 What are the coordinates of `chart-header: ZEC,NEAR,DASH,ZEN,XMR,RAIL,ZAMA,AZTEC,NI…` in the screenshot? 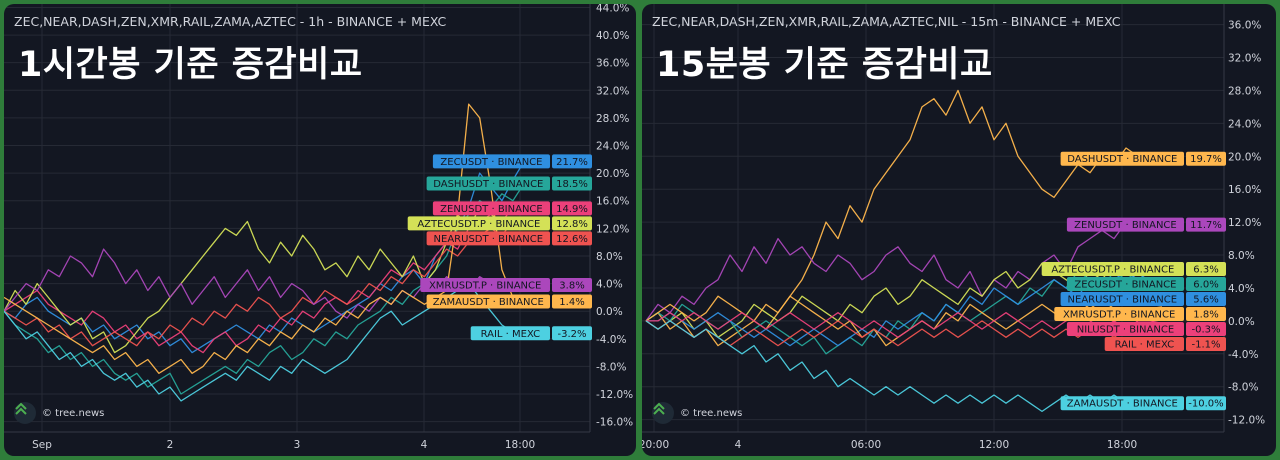 It's located at (886, 21).